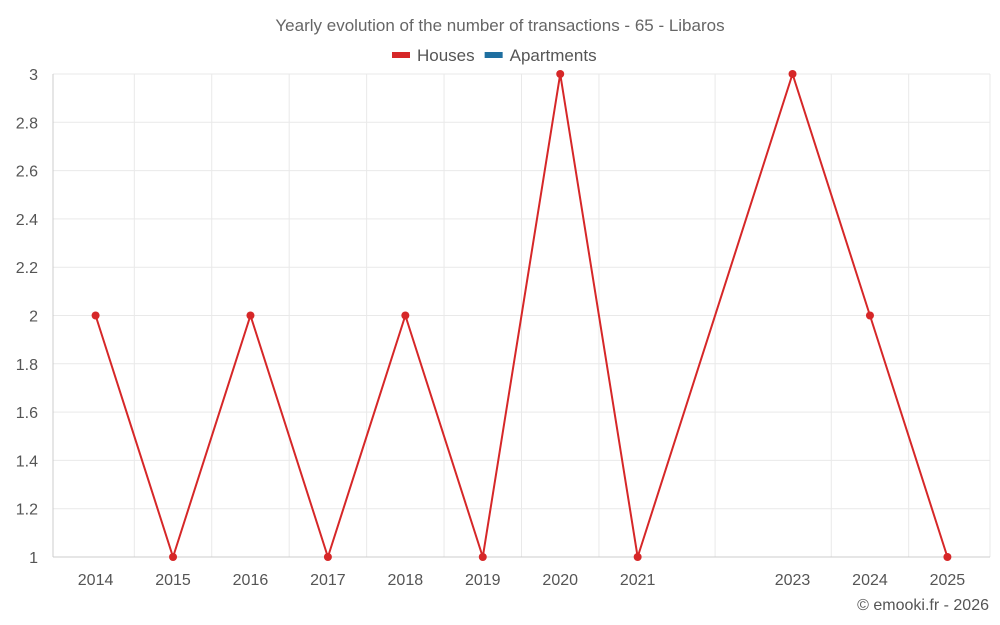  I want to click on y-tick-label: 1, so click(33, 558).